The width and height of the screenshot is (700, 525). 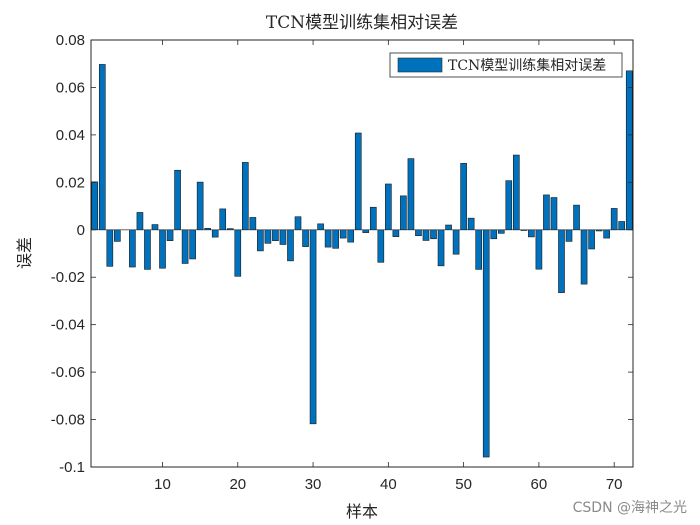 What do you see at coordinates (68, 372) in the screenshot?
I see `y-tick-label: -0.06` at bounding box center [68, 372].